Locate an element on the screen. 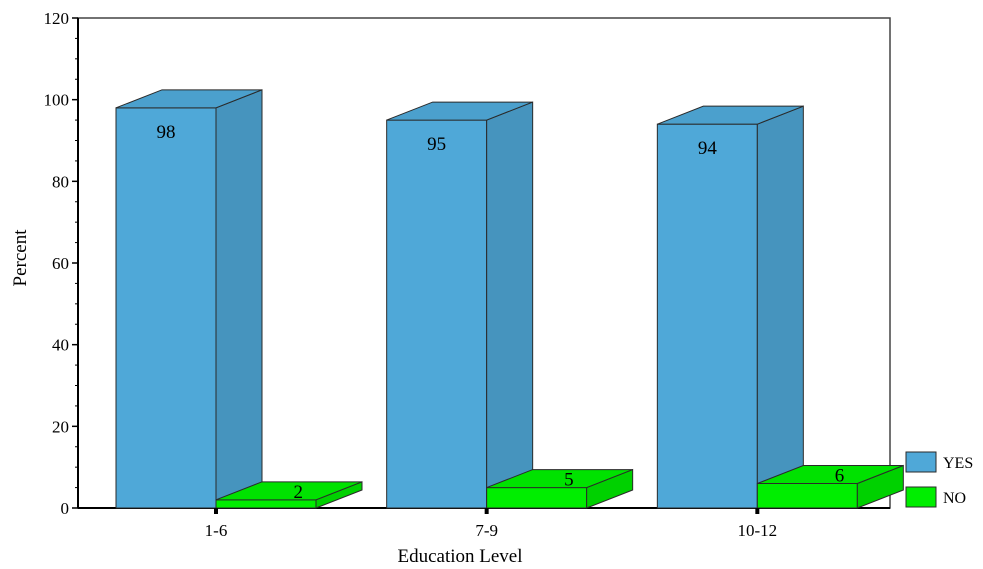  bar-no-7-9: 5 is located at coordinates (560, 488).